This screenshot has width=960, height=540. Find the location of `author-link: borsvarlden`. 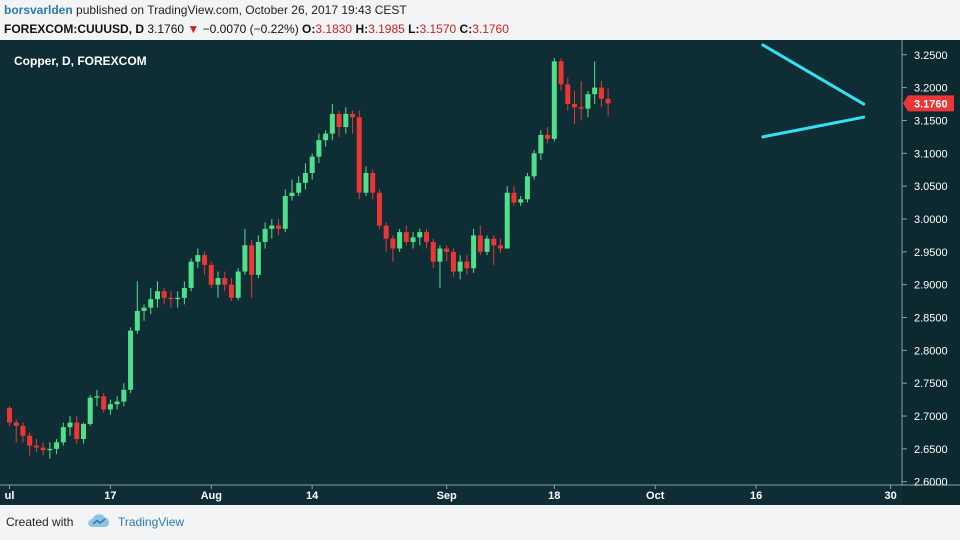

author-link: borsvarlden is located at coordinates (38, 10).